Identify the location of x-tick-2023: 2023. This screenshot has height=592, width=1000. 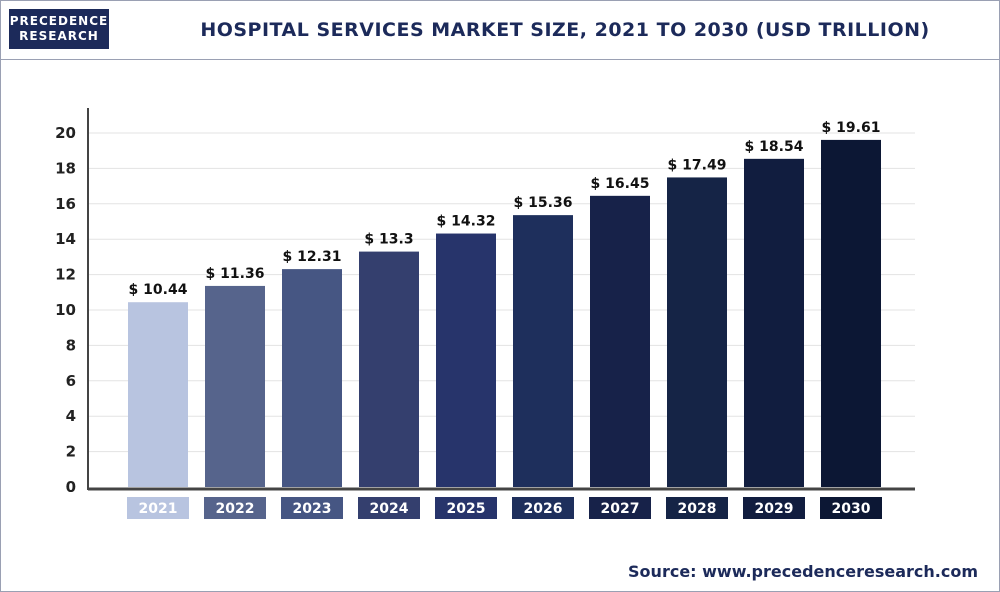
(312, 508).